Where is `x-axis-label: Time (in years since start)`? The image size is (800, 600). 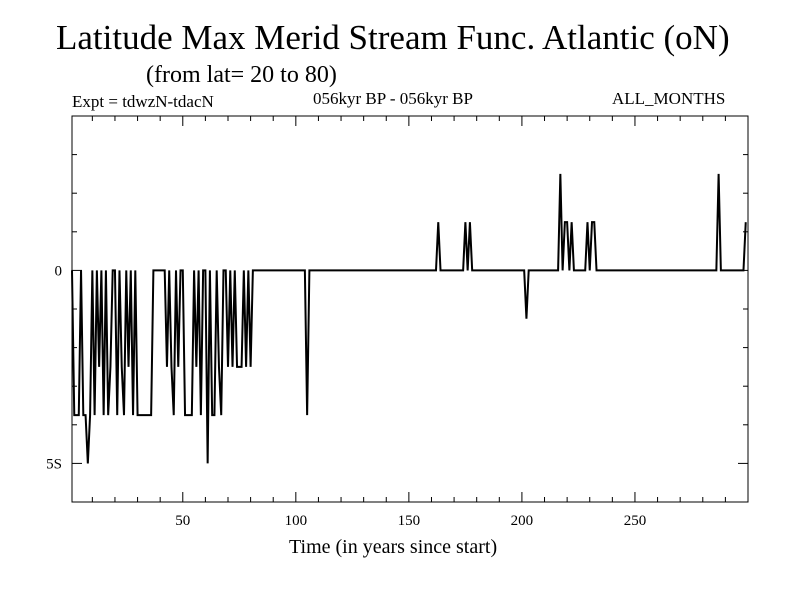 x-axis-label: Time (in years since start) is located at coordinates (393, 547).